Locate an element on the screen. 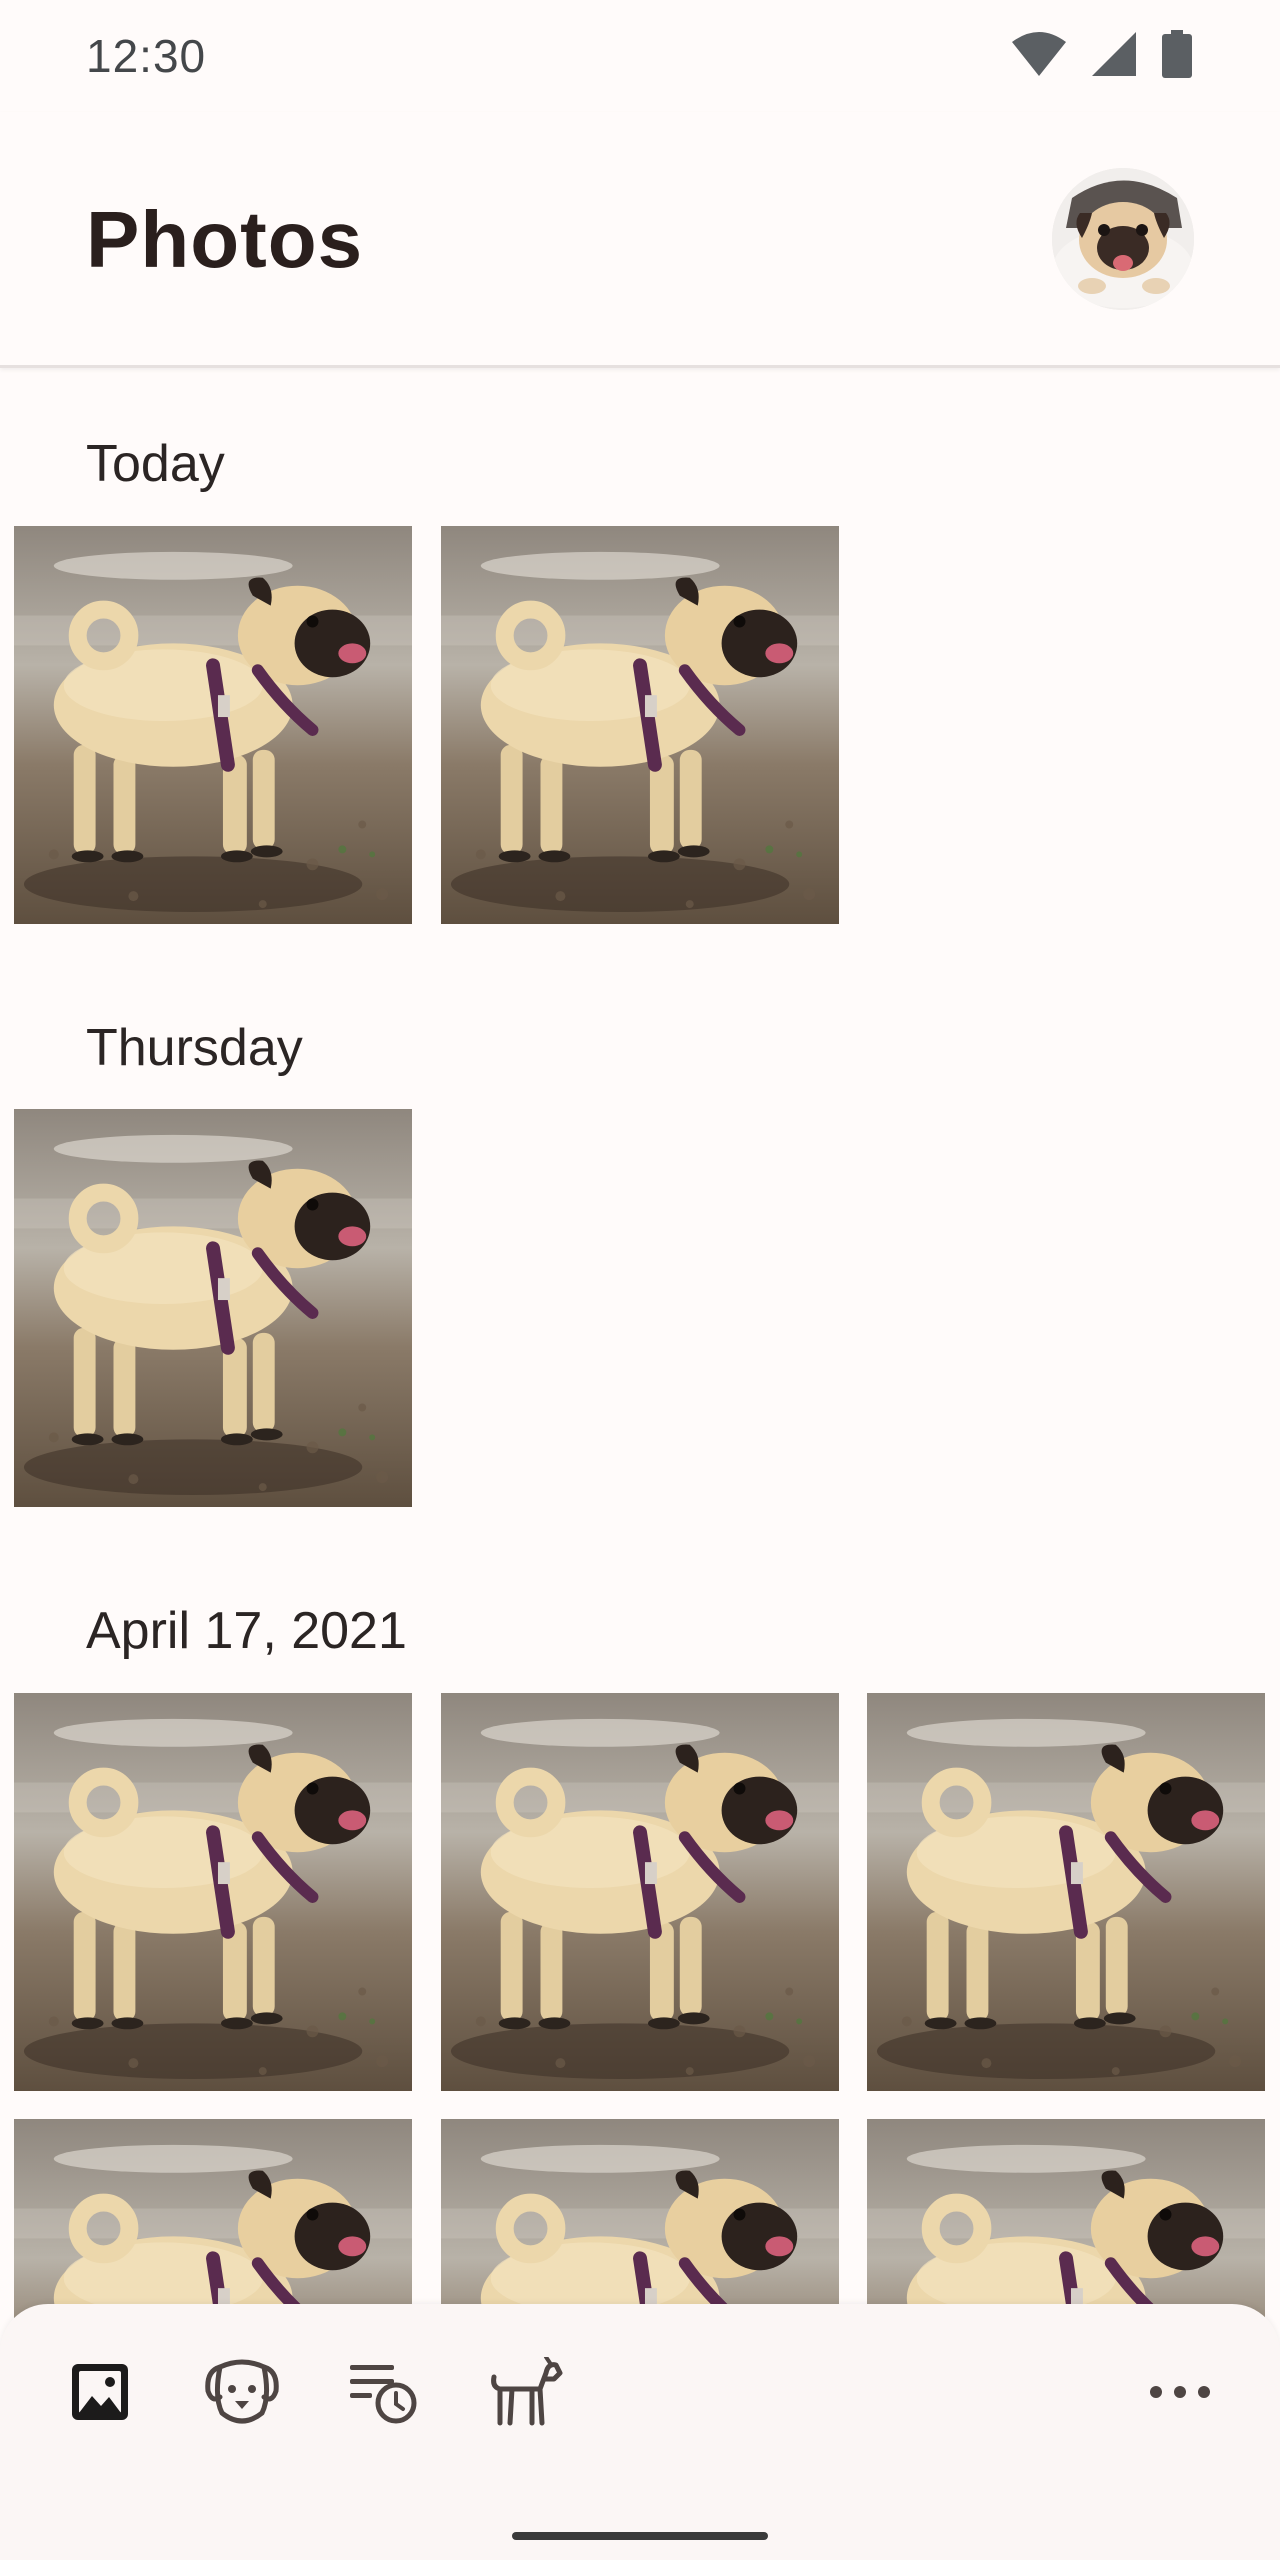 The image size is (1280, 2560). signal-icon is located at coordinates (1114, 56).